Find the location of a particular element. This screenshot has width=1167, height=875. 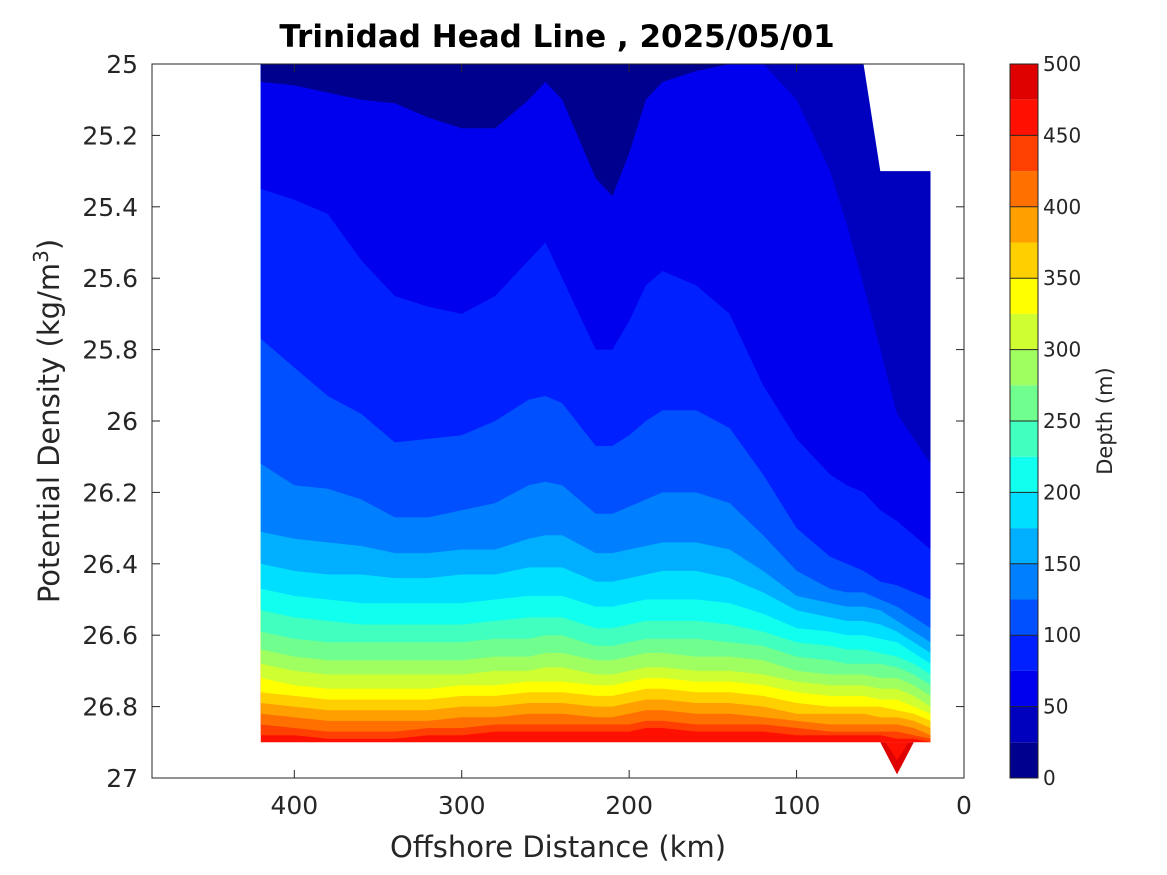

y-axis-label: Potential Density (kg/m3) is located at coordinates (47, 421).